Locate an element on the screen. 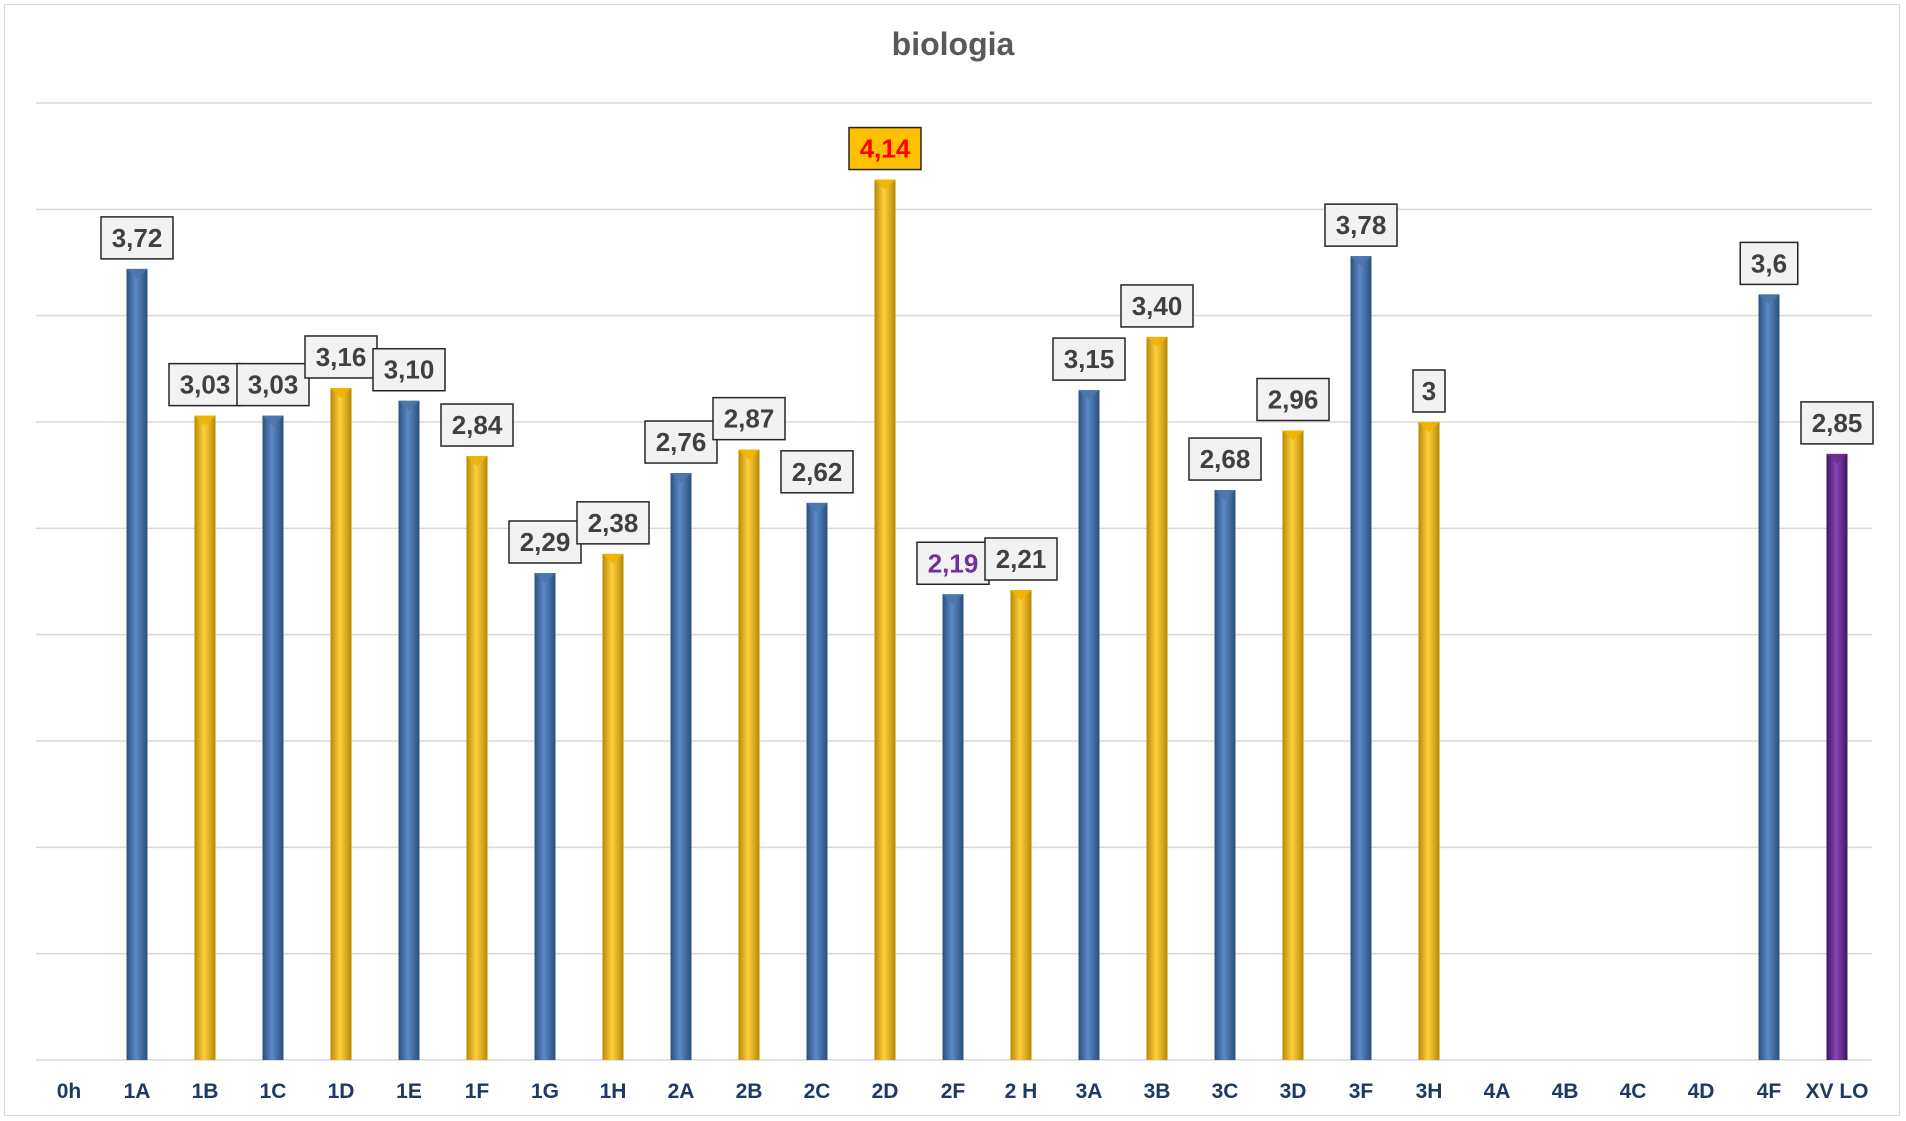  x-tick-label: 1C is located at coordinates (273, 1091).